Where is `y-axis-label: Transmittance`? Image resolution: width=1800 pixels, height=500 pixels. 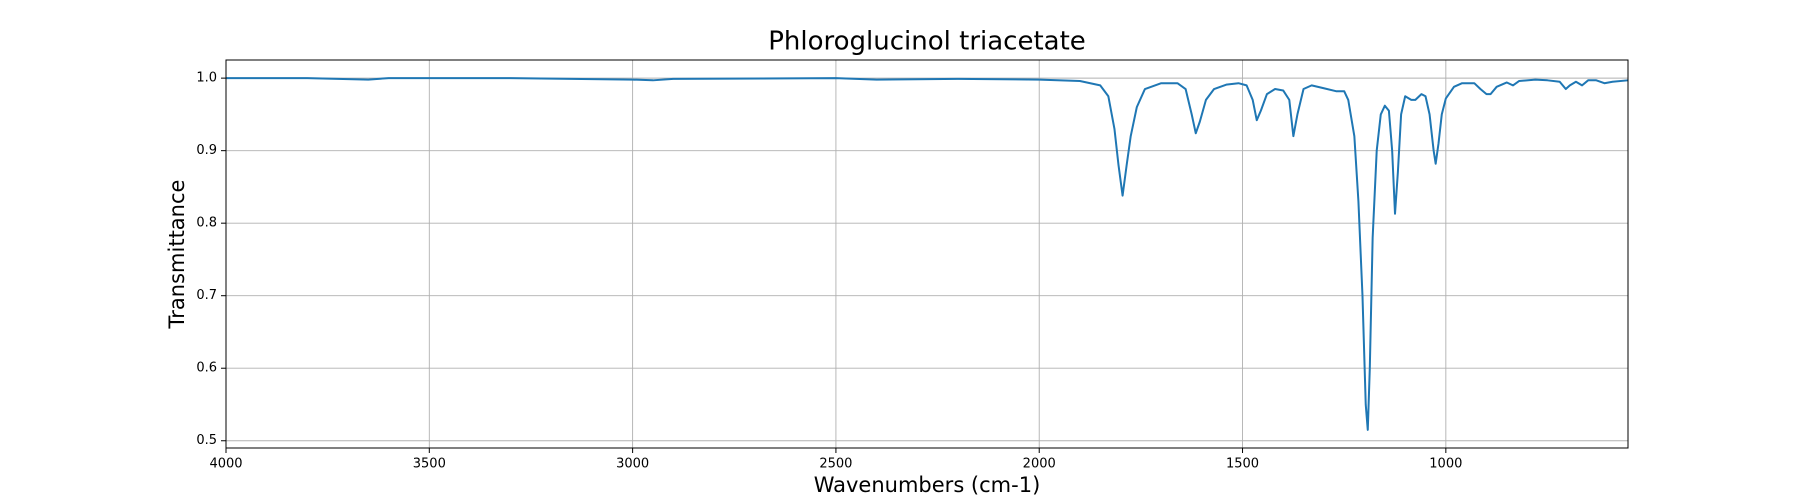 y-axis-label: Transmittance is located at coordinates (177, 255).